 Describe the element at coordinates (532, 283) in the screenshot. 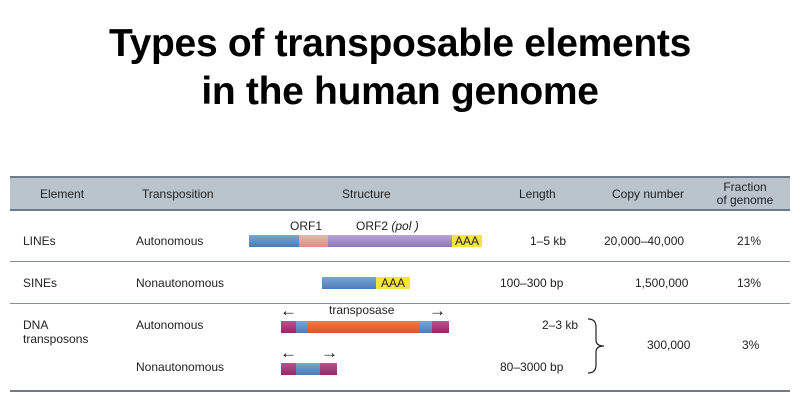

I see `length-sines: 100–300 bp` at that location.